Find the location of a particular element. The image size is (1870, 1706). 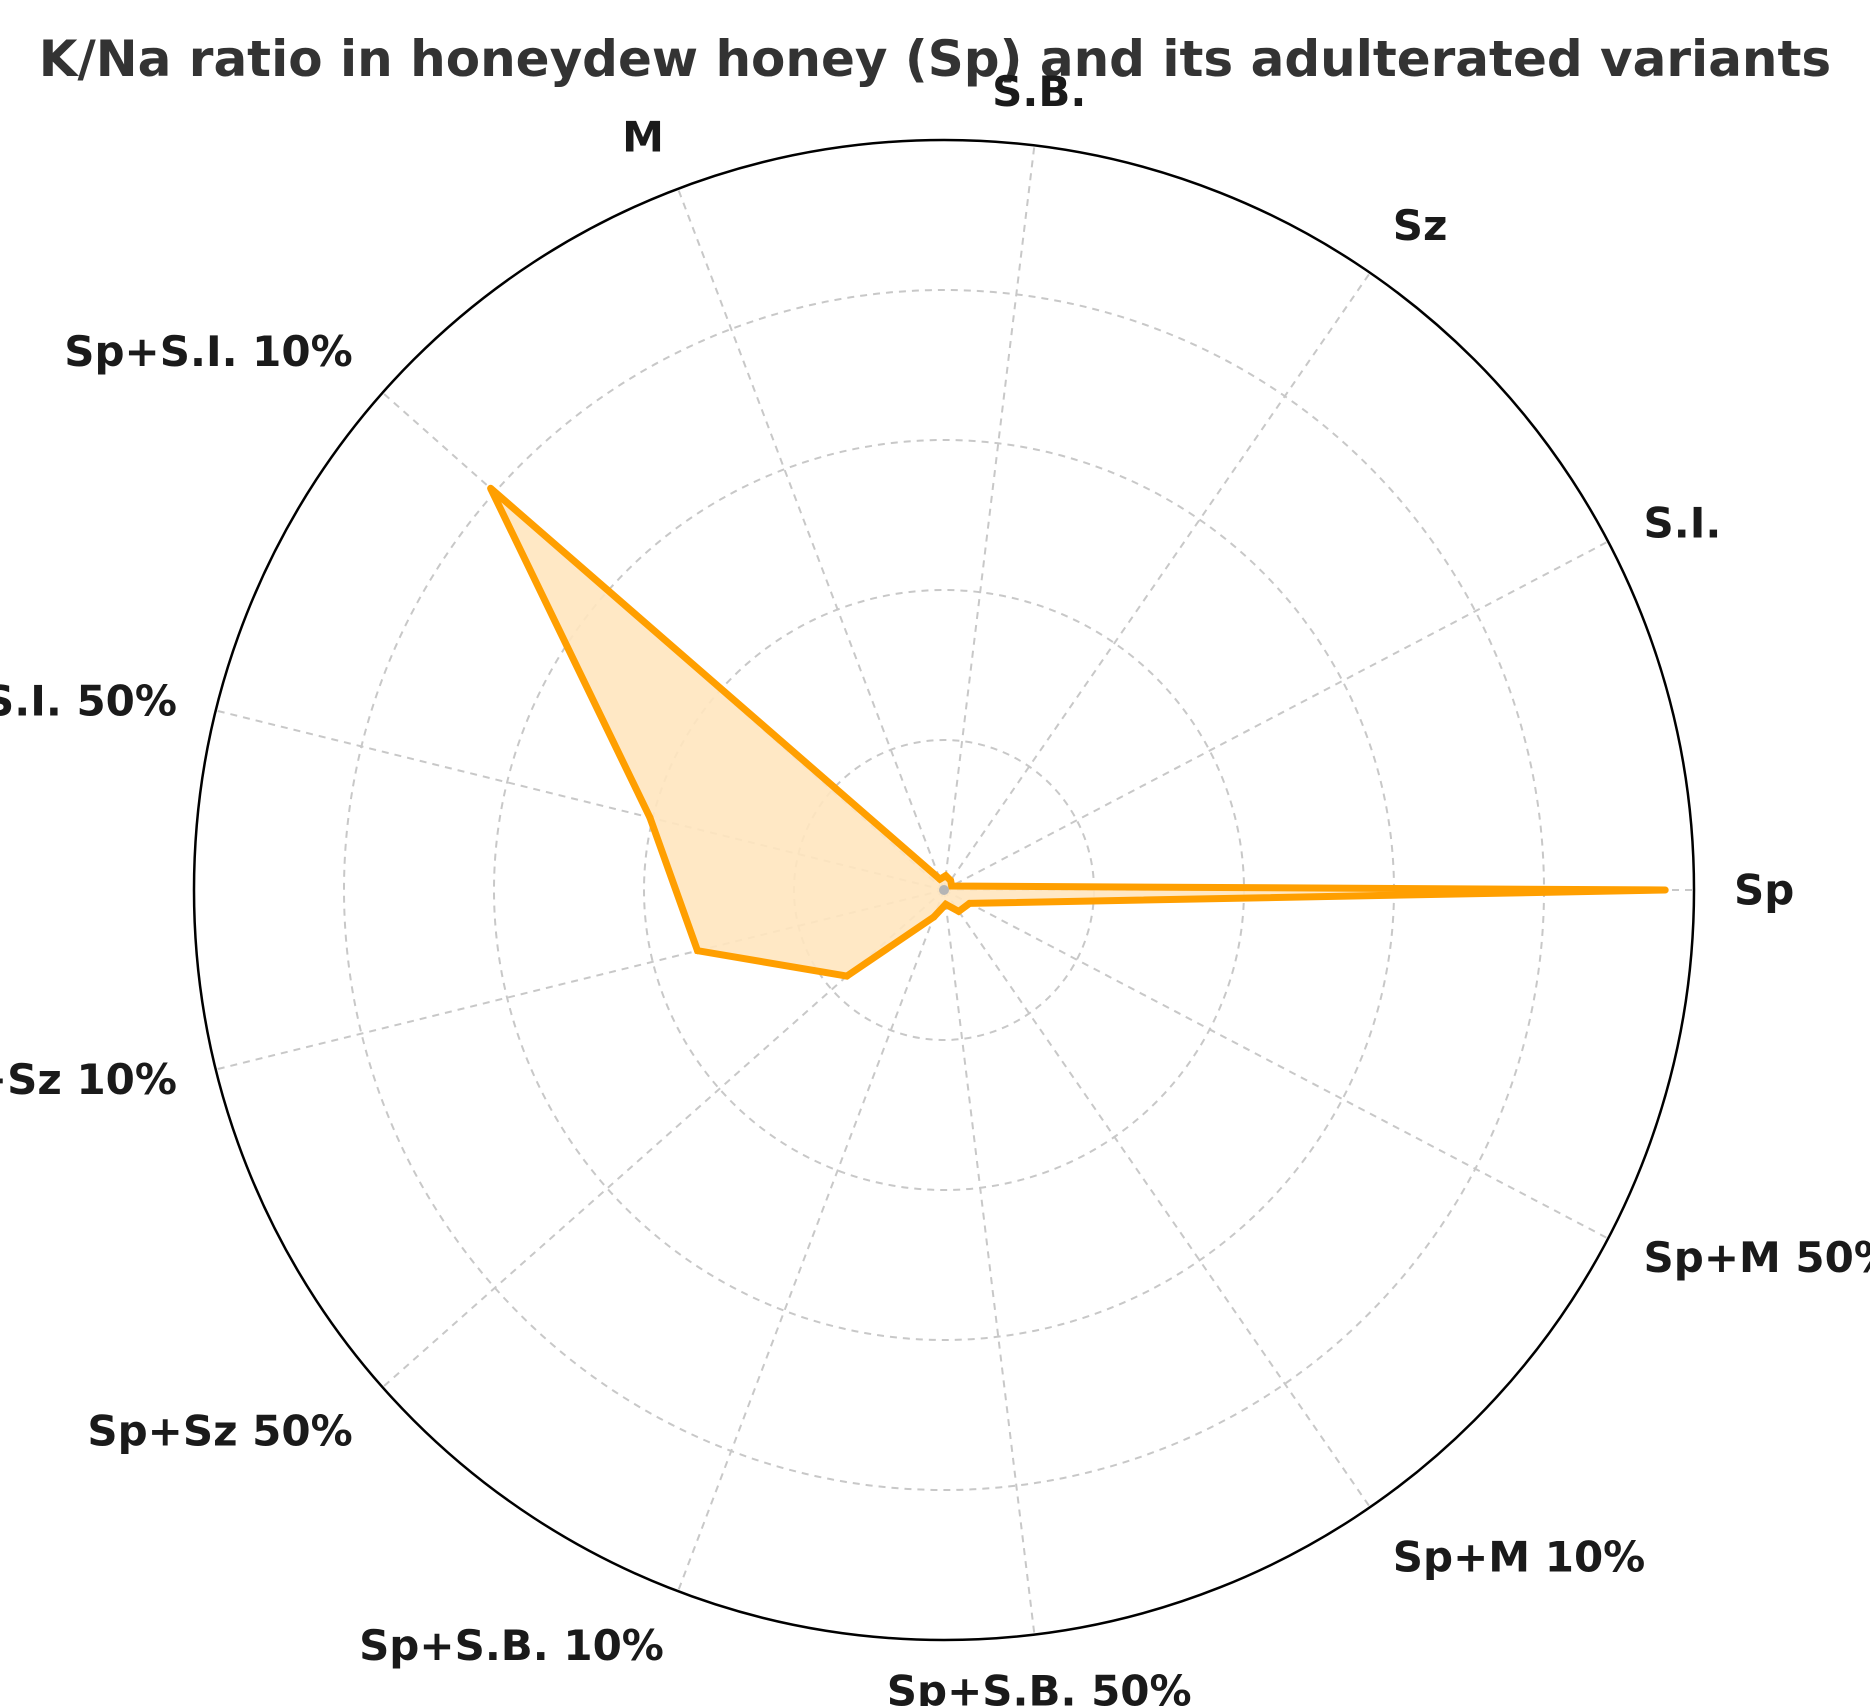

axis-label: Sp+S.I. 10% is located at coordinates (208, 351).